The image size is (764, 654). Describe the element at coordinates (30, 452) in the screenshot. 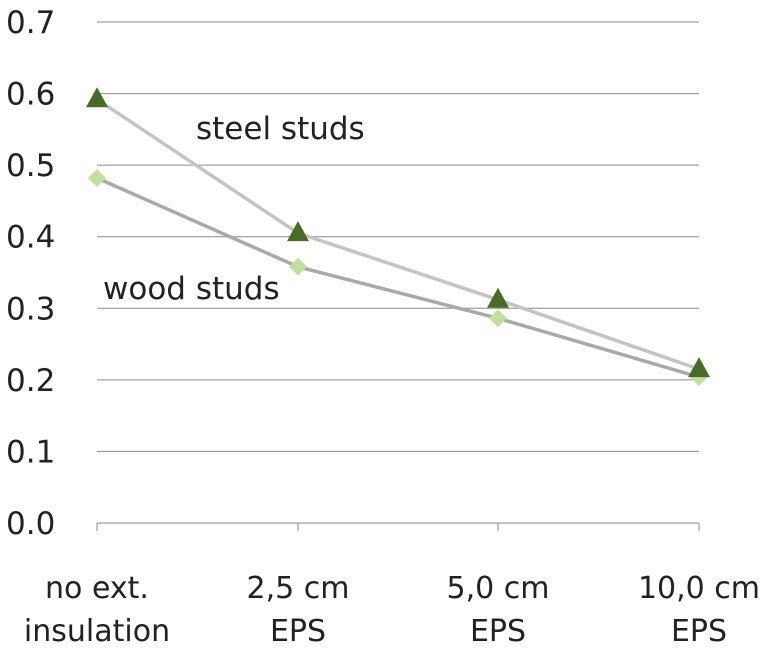

I see `y-tick-label: 0.1` at that location.